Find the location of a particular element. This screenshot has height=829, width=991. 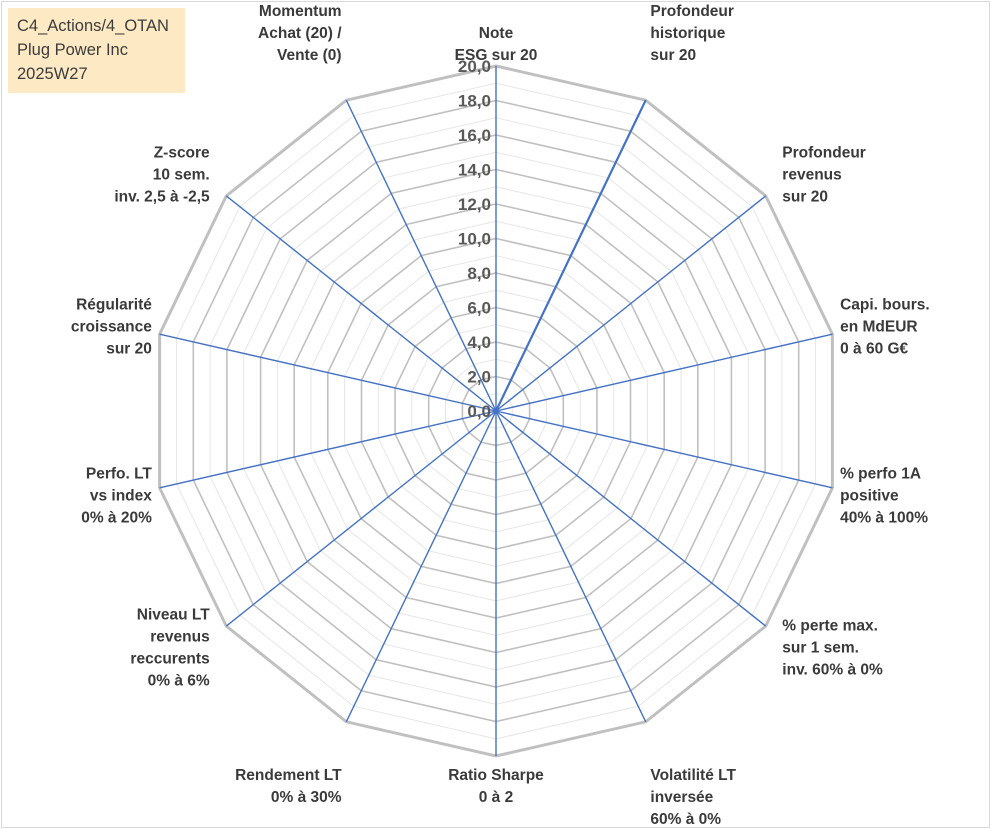

axis-label-line: en MdEUR is located at coordinates (879, 327).